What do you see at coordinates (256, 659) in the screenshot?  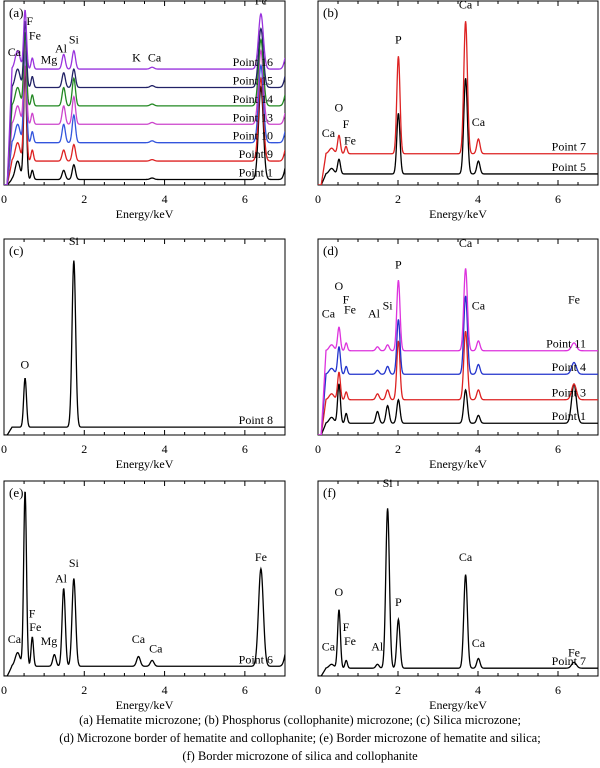 I see `series-label: Point 6` at bounding box center [256, 659].